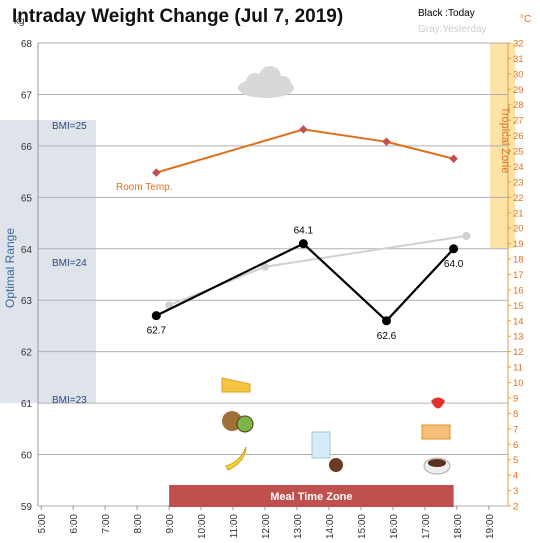 The width and height of the screenshot is (540, 543). I want to click on x-tick-label: 19:00, so click(490, 526).